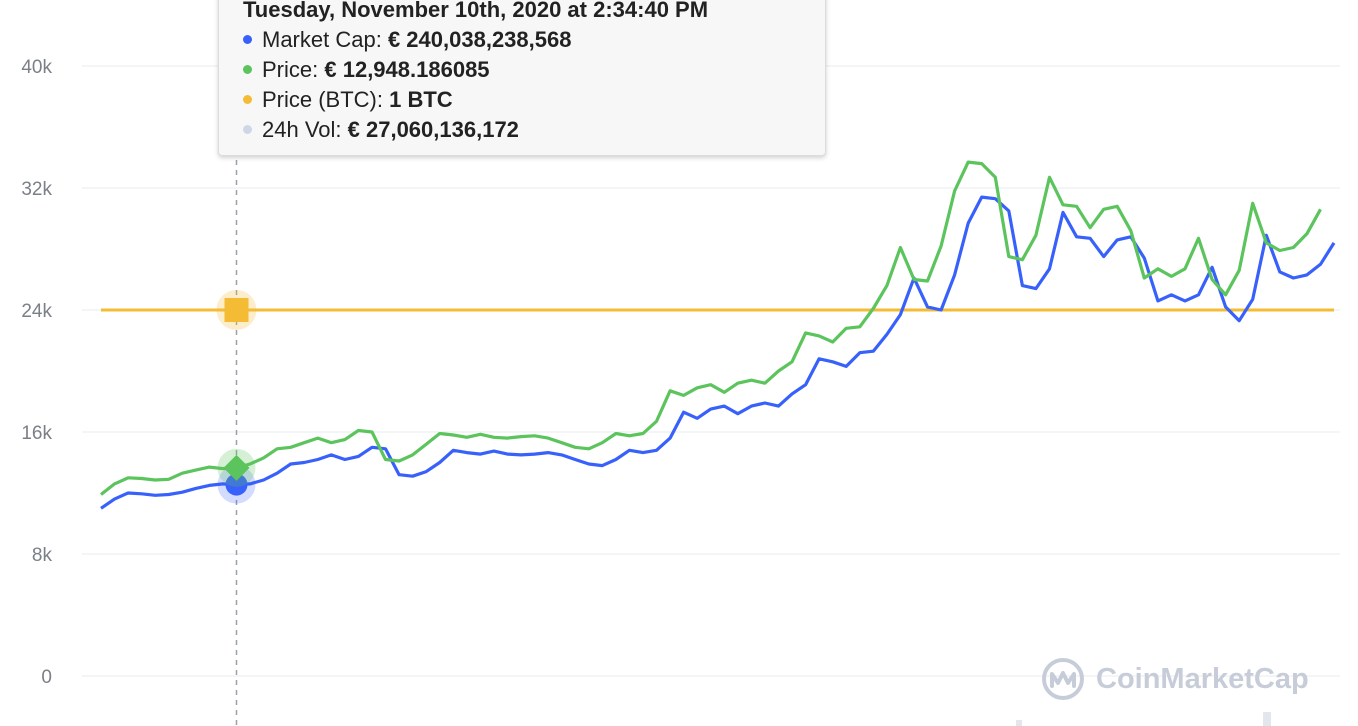 The height and width of the screenshot is (726, 1358). I want to click on y-tick-label: 16k, so click(36, 433).